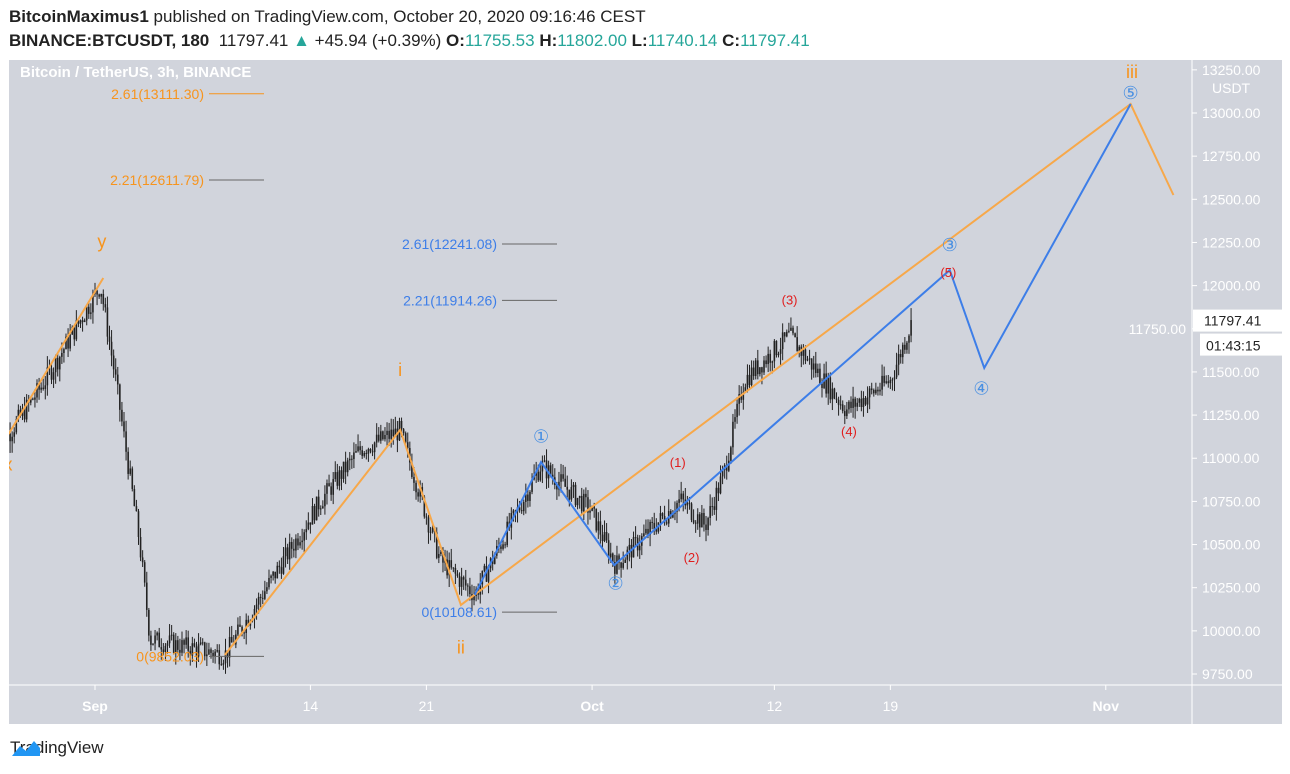 This screenshot has height=774, width=1290. Describe the element at coordinates (1237, 392) in the screenshot. I see `price-axis` at that location.